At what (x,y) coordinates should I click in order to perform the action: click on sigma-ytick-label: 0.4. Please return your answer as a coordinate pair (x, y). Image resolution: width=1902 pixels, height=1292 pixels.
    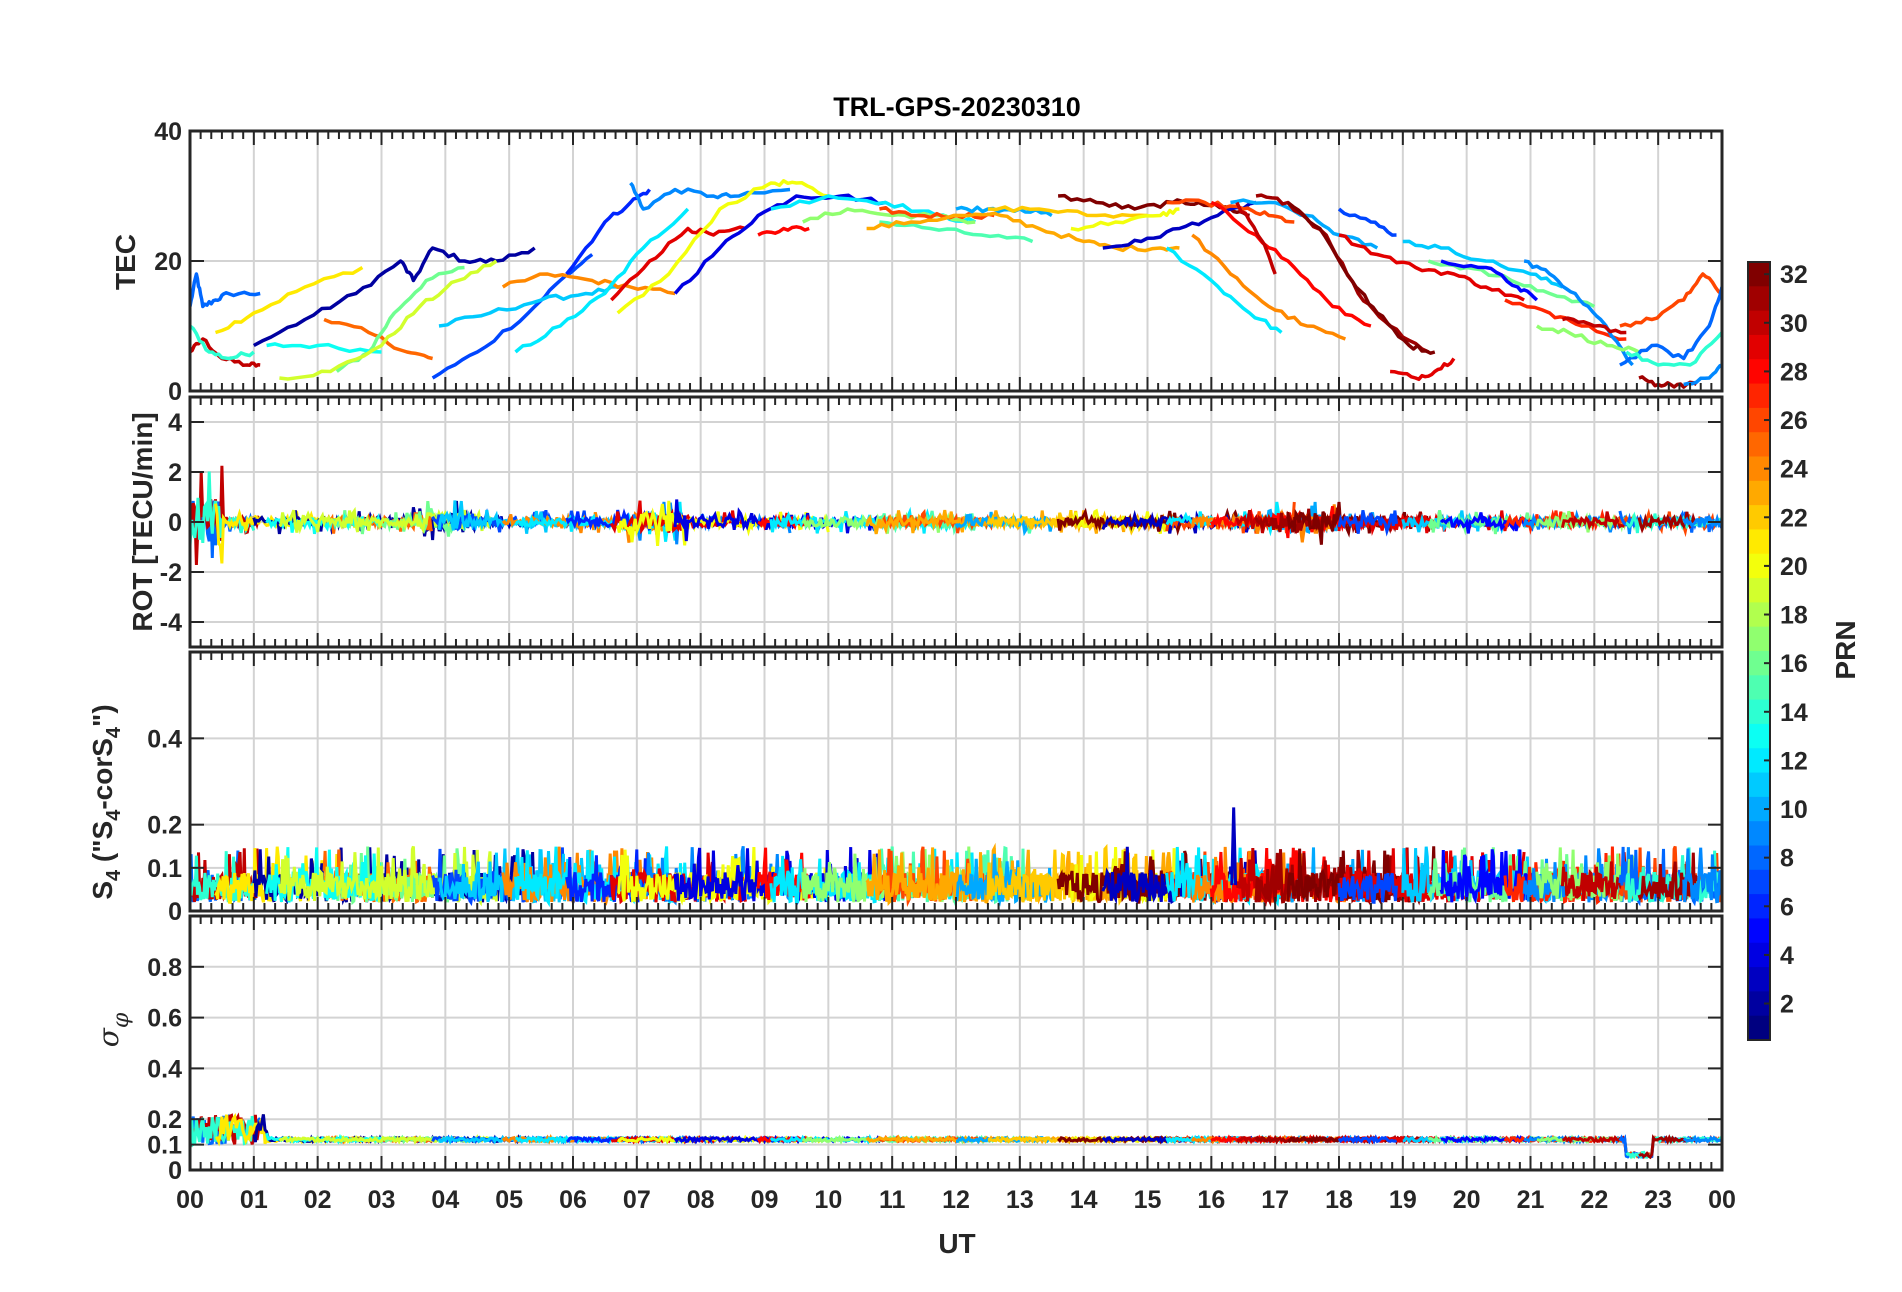
    Looking at the image, I should click on (164, 1069).